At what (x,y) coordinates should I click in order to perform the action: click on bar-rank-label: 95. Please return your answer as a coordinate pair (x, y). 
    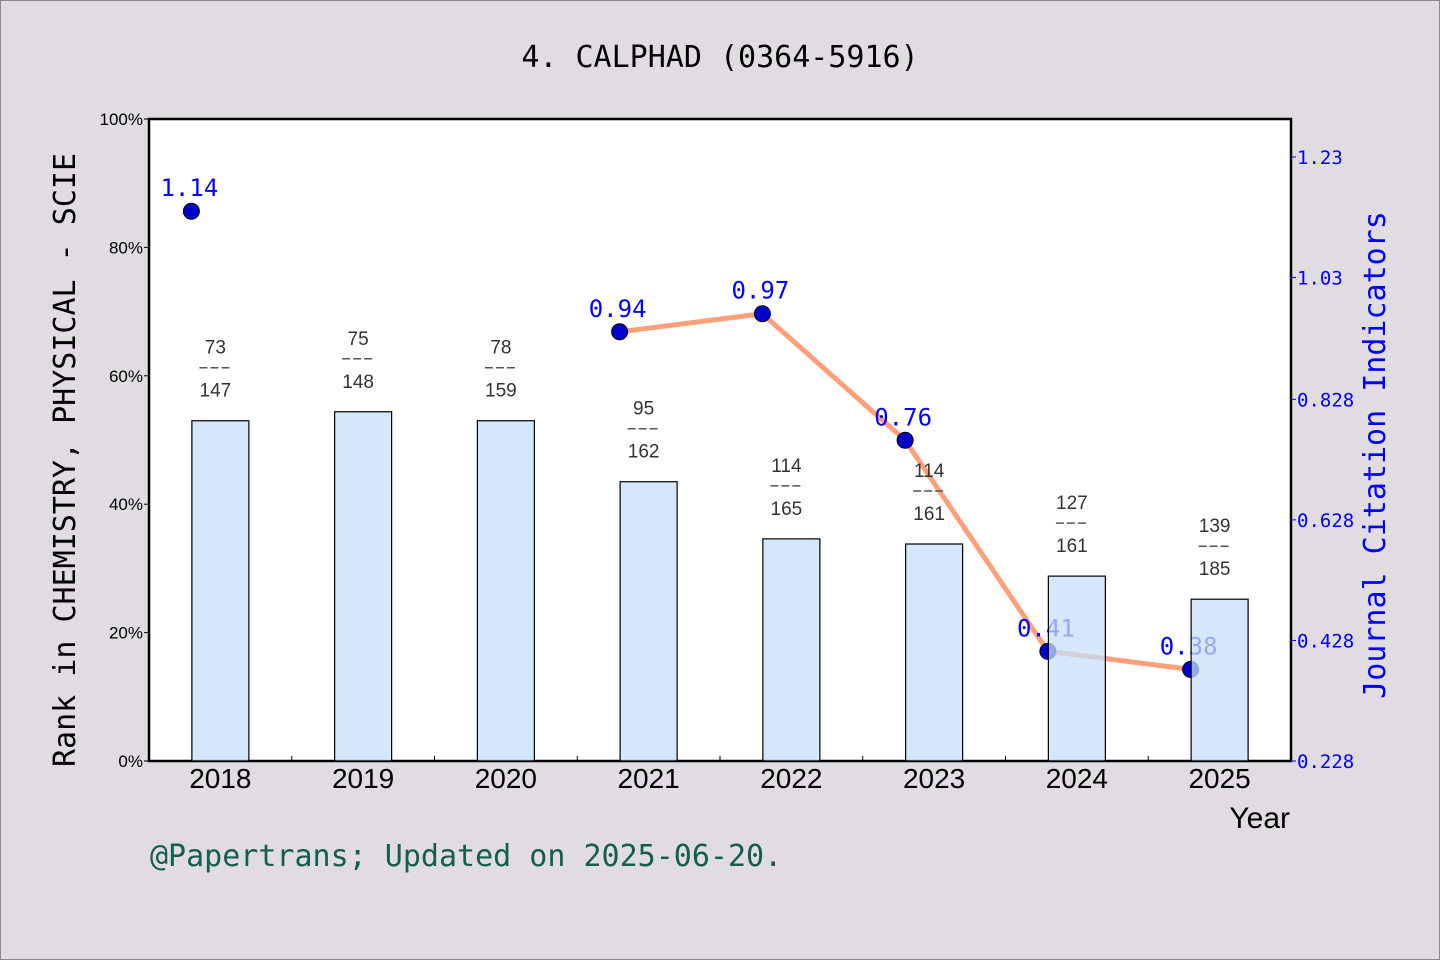
    Looking at the image, I should click on (643, 409).